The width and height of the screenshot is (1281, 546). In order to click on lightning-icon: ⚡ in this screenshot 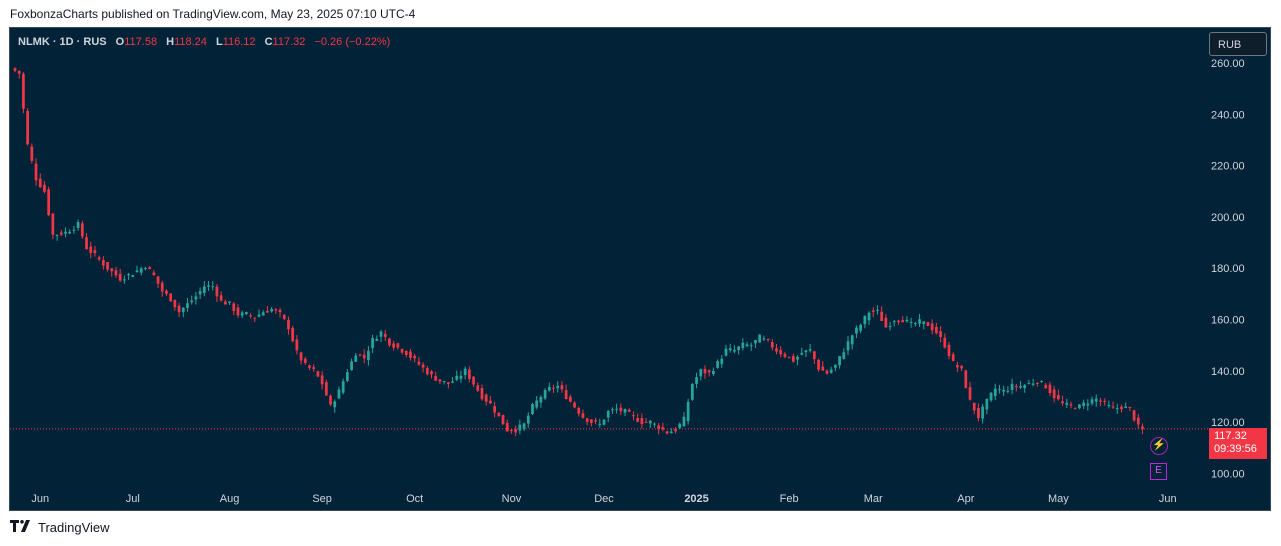, I will do `click(1159, 446)`.